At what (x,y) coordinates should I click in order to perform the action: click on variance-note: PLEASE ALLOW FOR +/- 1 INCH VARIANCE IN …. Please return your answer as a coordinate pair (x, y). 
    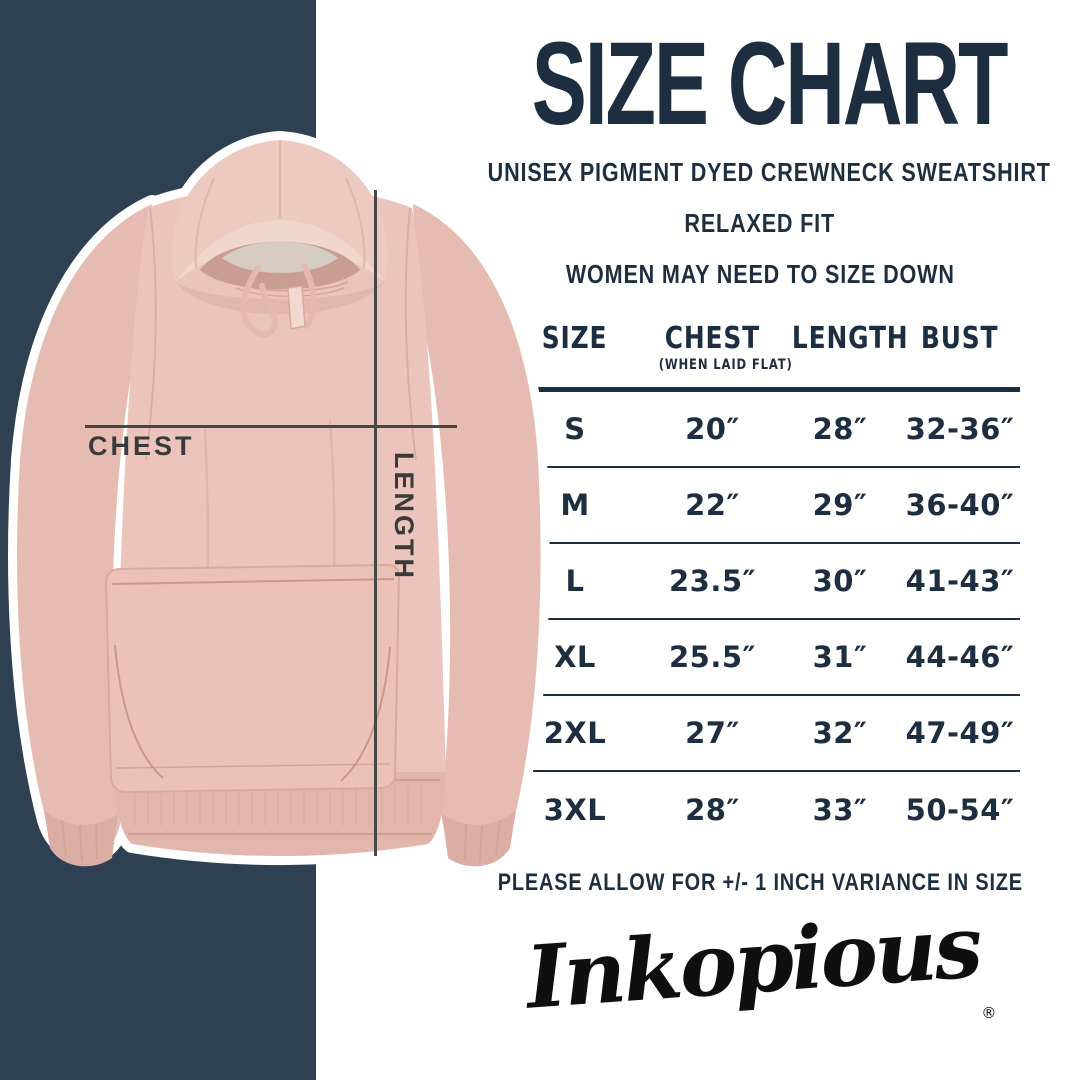
    Looking at the image, I should click on (760, 882).